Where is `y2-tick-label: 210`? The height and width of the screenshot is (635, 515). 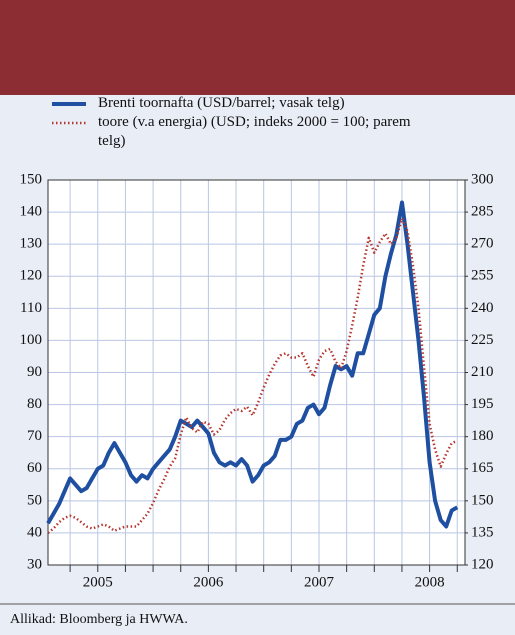 y2-tick-label: 210 is located at coordinates (482, 372).